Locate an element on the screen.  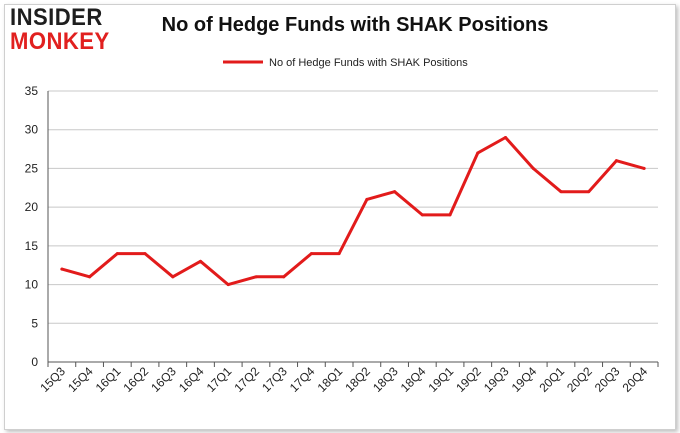
insider-monkey-logo: INSIDER MONKEY is located at coordinates (69, 31).